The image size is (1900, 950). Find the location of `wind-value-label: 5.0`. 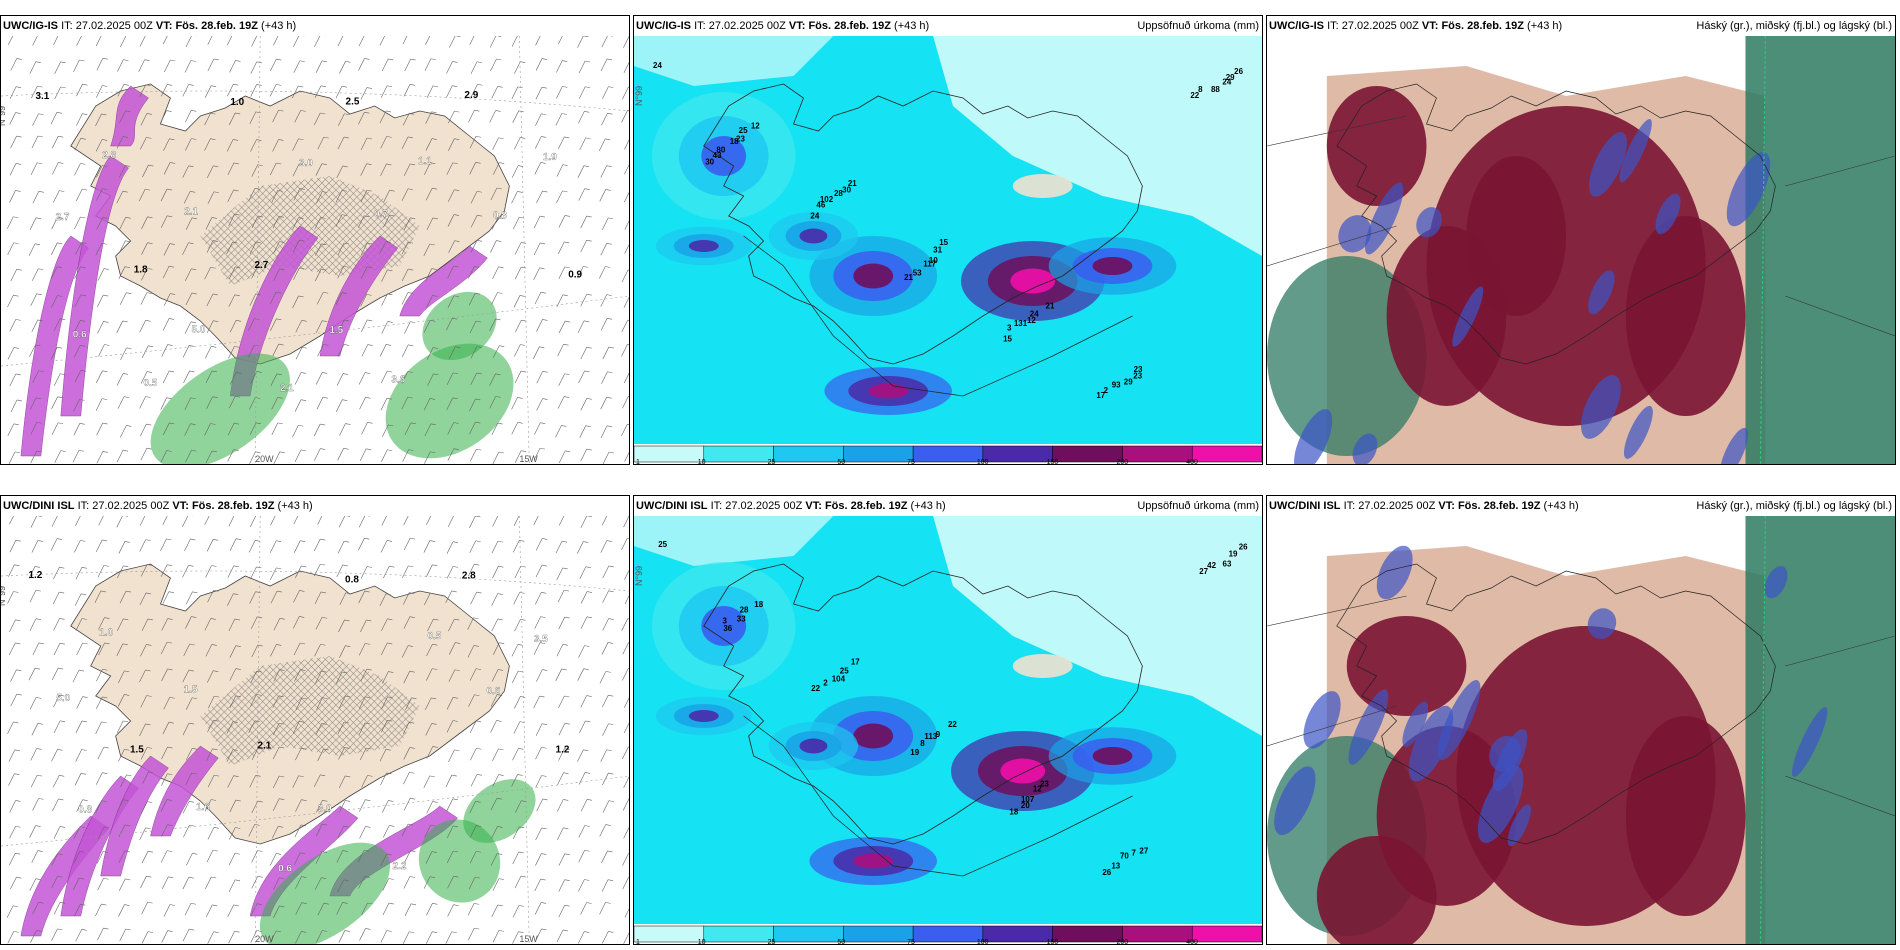

wind-value-label: 5.0 is located at coordinates (198, 330).